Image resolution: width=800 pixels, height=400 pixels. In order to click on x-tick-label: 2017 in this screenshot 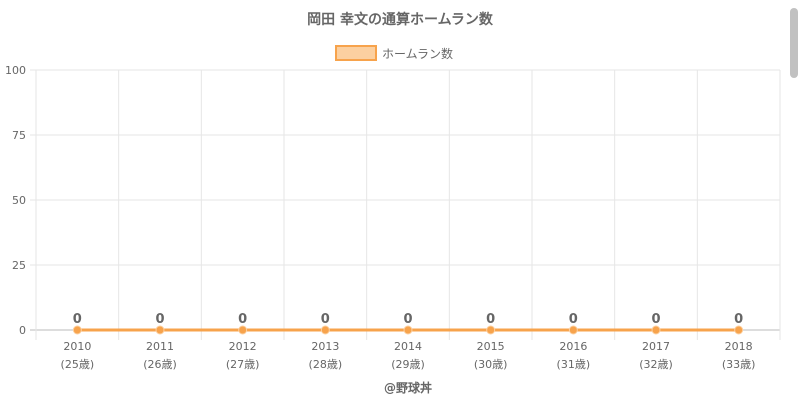, I will do `click(656, 346)`.